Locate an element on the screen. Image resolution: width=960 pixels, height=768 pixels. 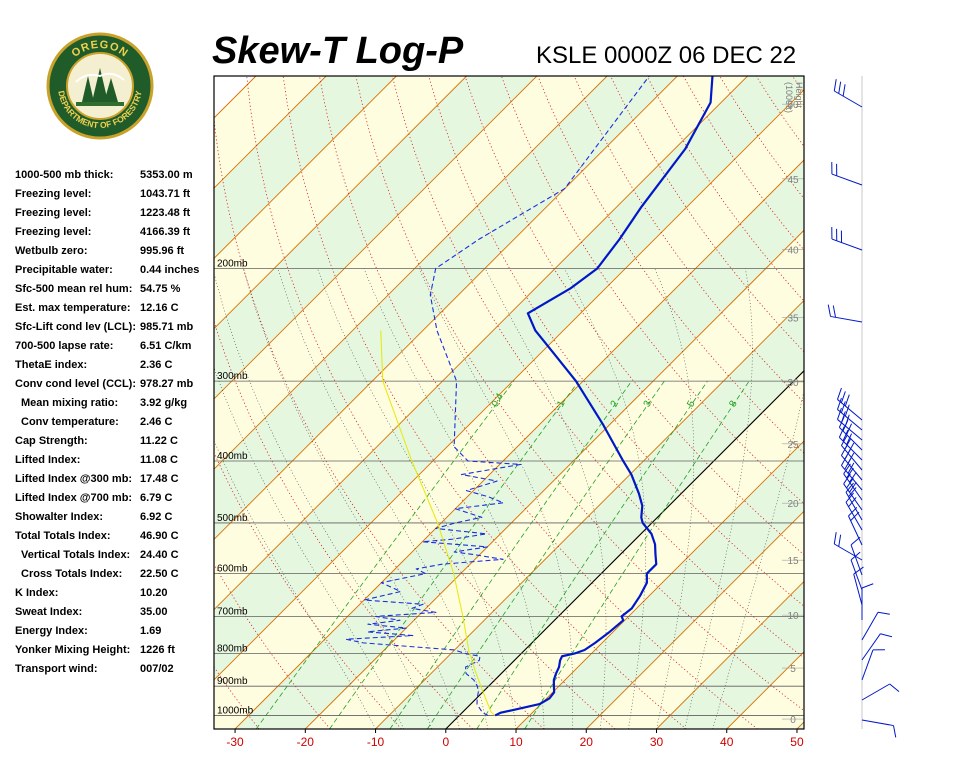
index-value: 2.36 C is located at coordinates (156, 365).